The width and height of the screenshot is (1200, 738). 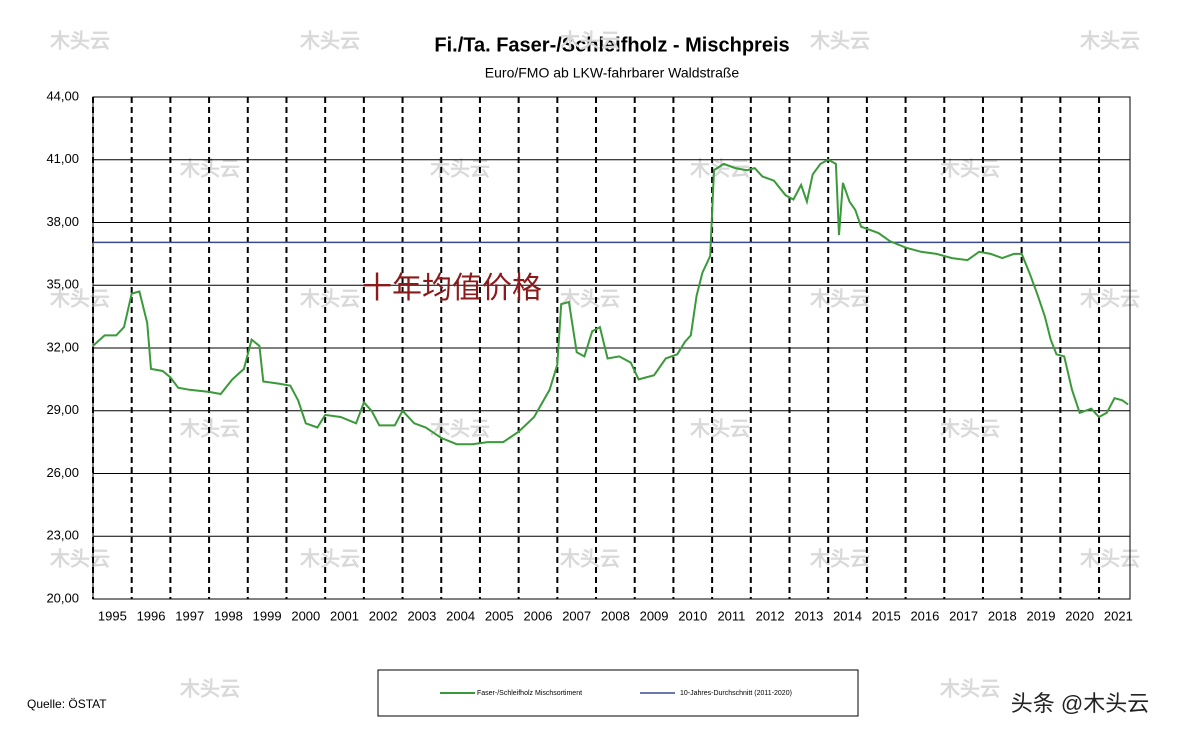 I want to click on x-tick-label: 2019, so click(x=1041, y=615).